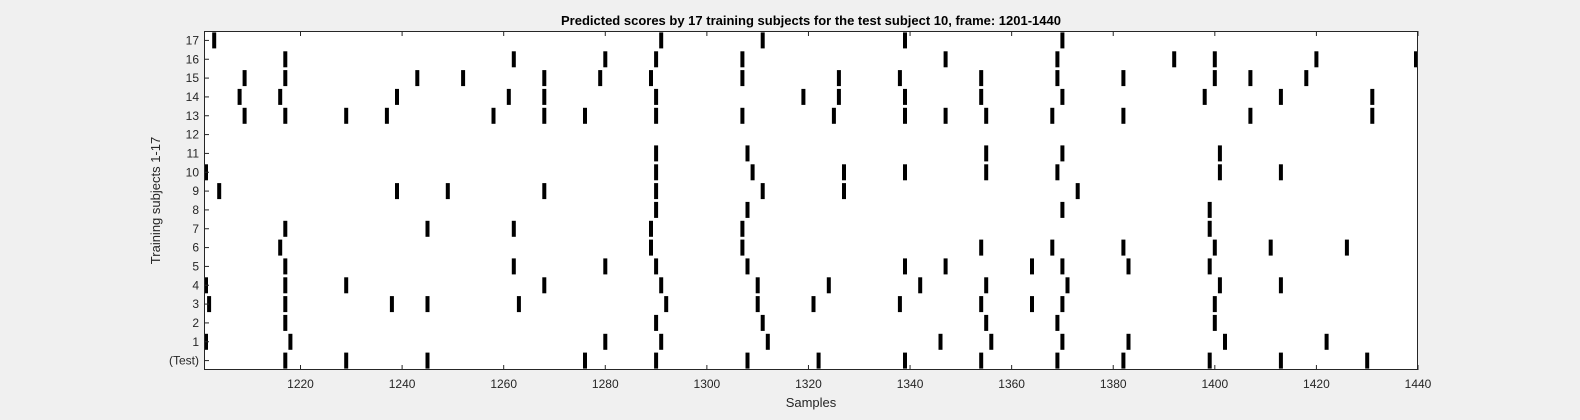 Image resolution: width=1580 pixels, height=420 pixels. Describe the element at coordinates (193, 116) in the screenshot. I see `y-tick-label: 13` at that location.